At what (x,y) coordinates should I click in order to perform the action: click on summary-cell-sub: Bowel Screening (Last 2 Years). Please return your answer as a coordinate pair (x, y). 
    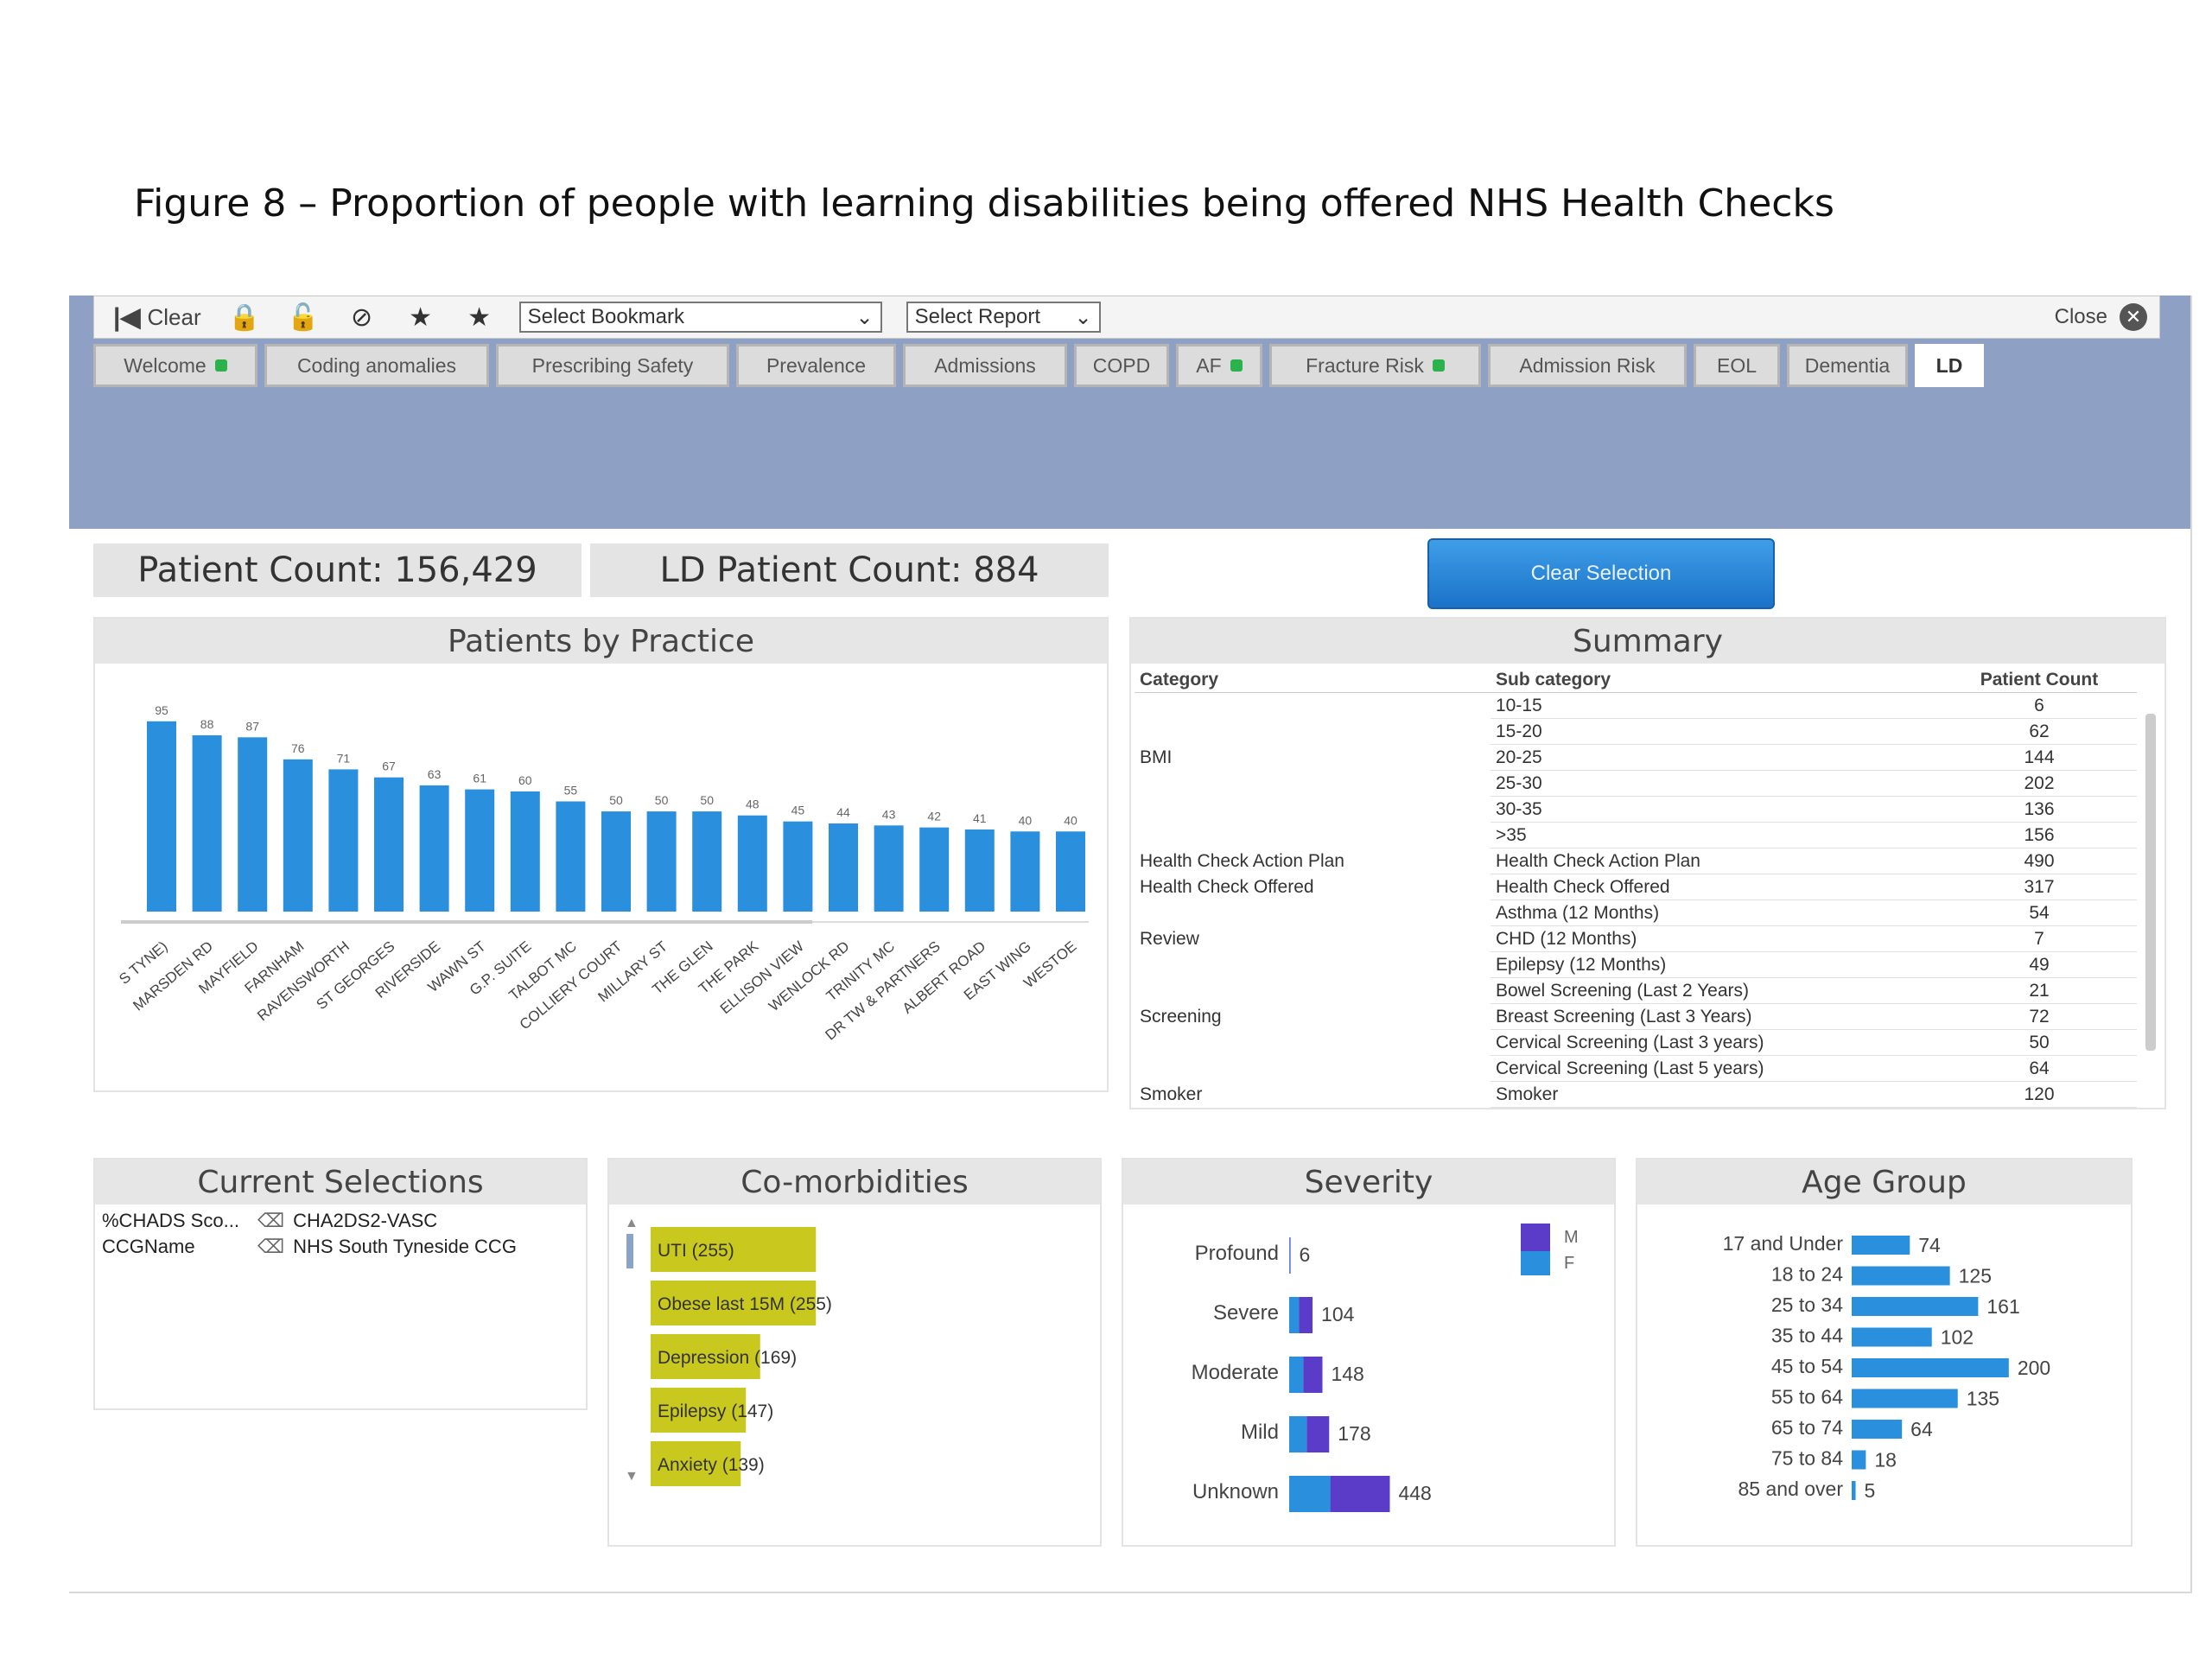
    Looking at the image, I should click on (1716, 990).